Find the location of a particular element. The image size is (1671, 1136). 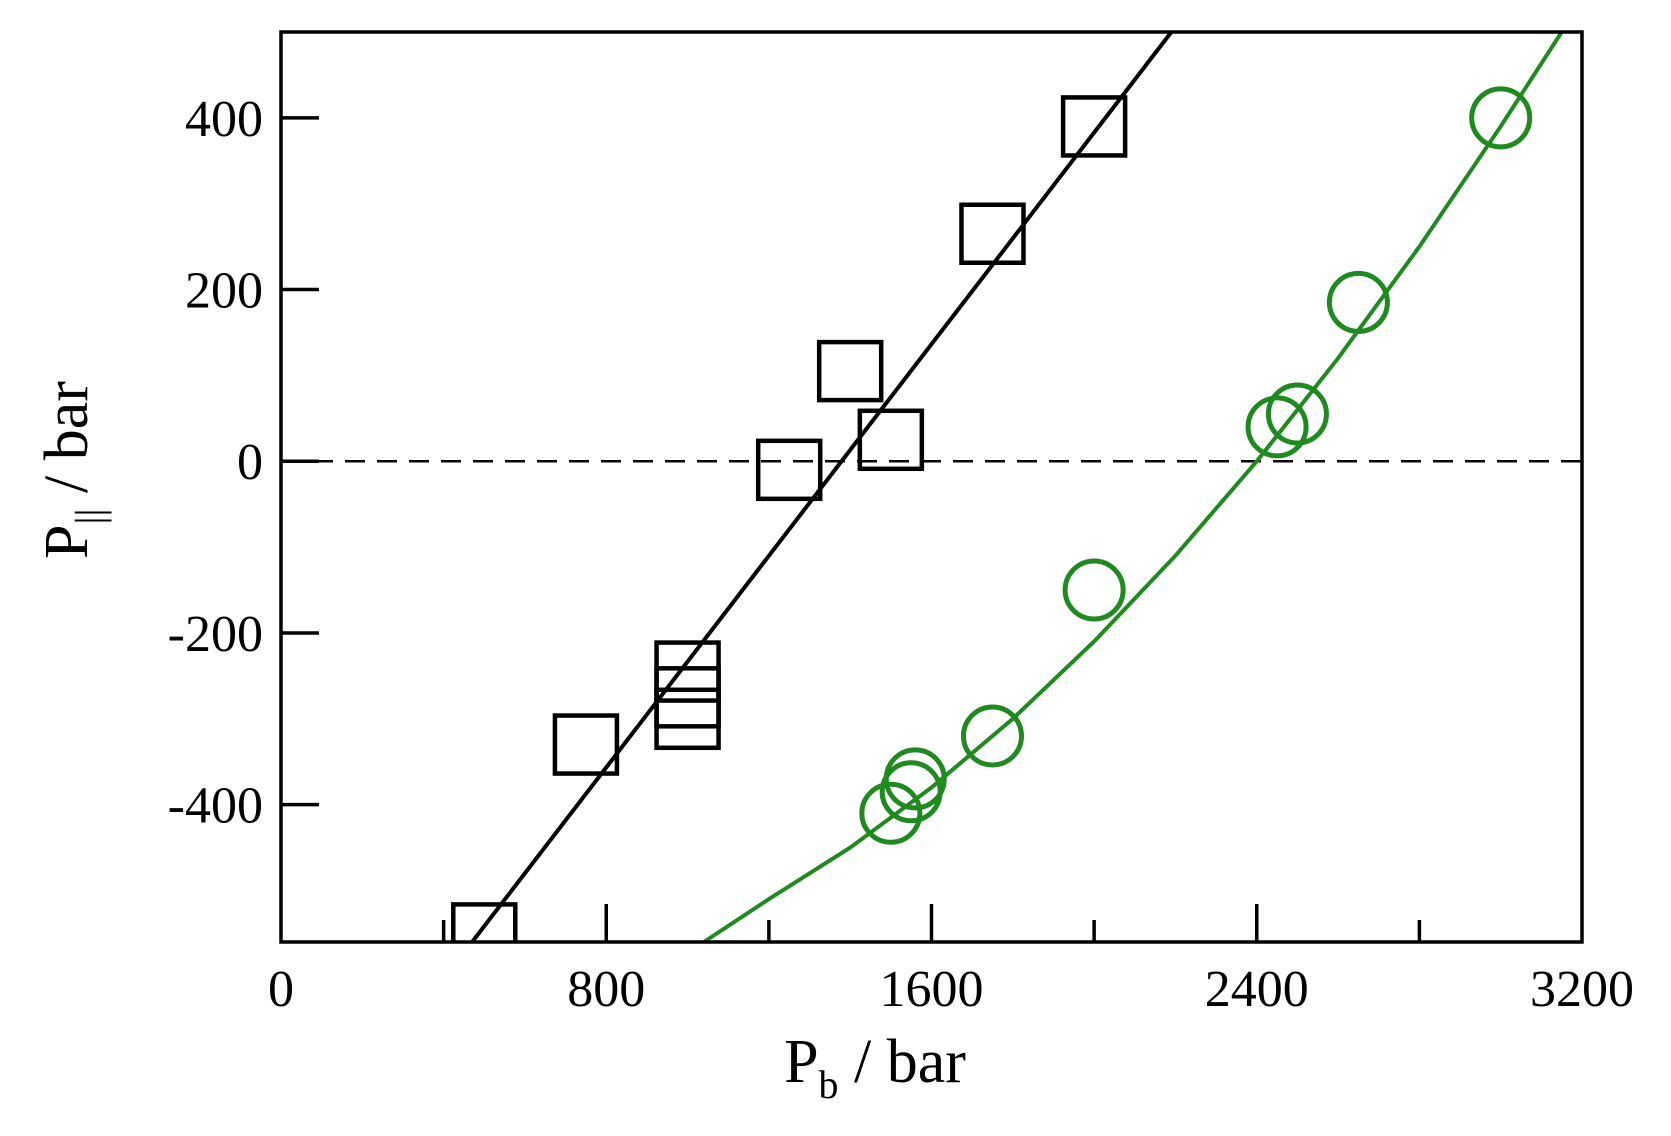

y-tick-label-0: -400 is located at coordinates (215, 806).